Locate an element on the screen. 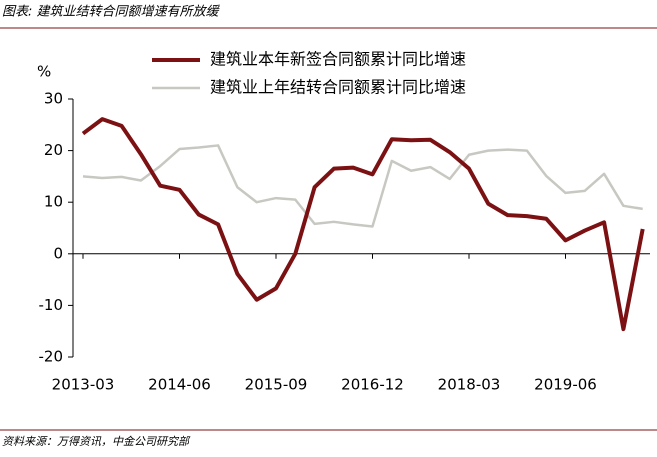  y-tick-label: 10 is located at coordinates (53, 202).